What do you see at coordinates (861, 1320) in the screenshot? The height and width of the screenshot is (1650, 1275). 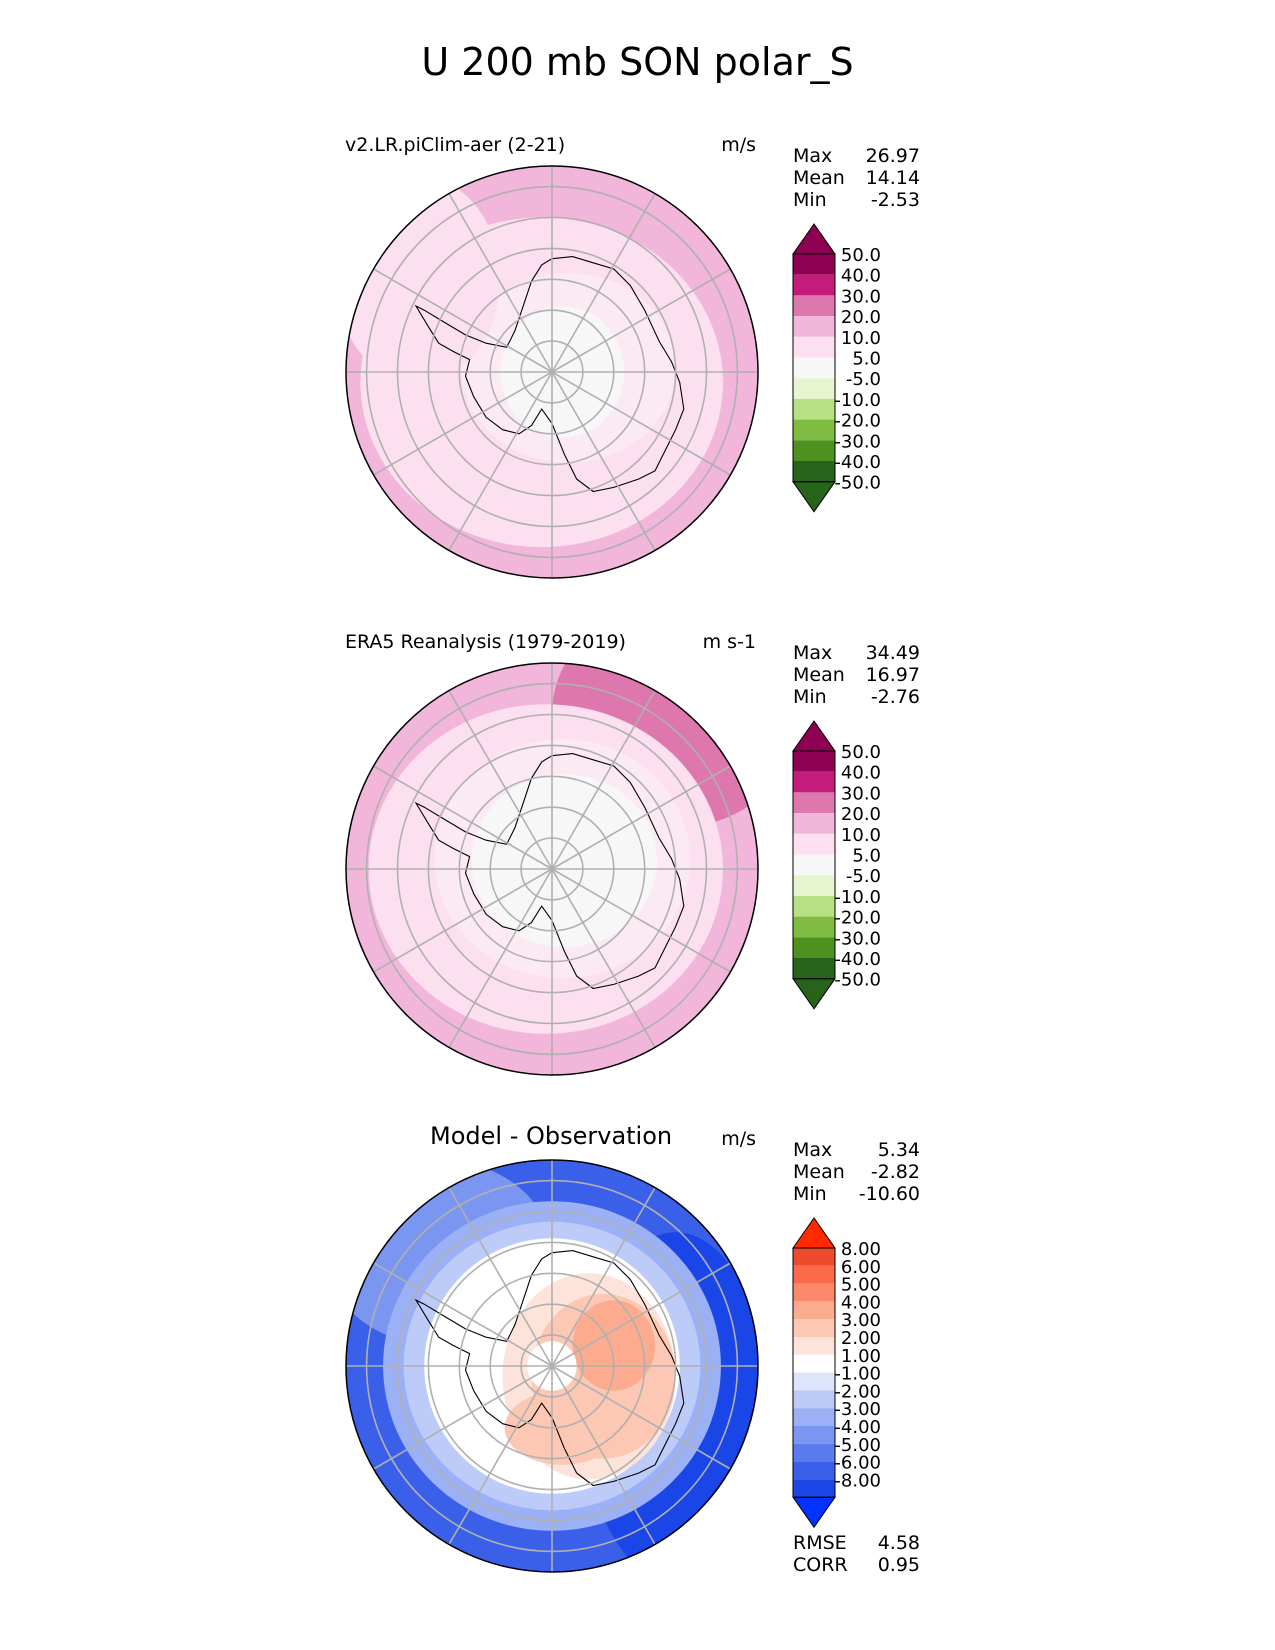 I see `colorbar-tick-label: 3.00` at bounding box center [861, 1320].